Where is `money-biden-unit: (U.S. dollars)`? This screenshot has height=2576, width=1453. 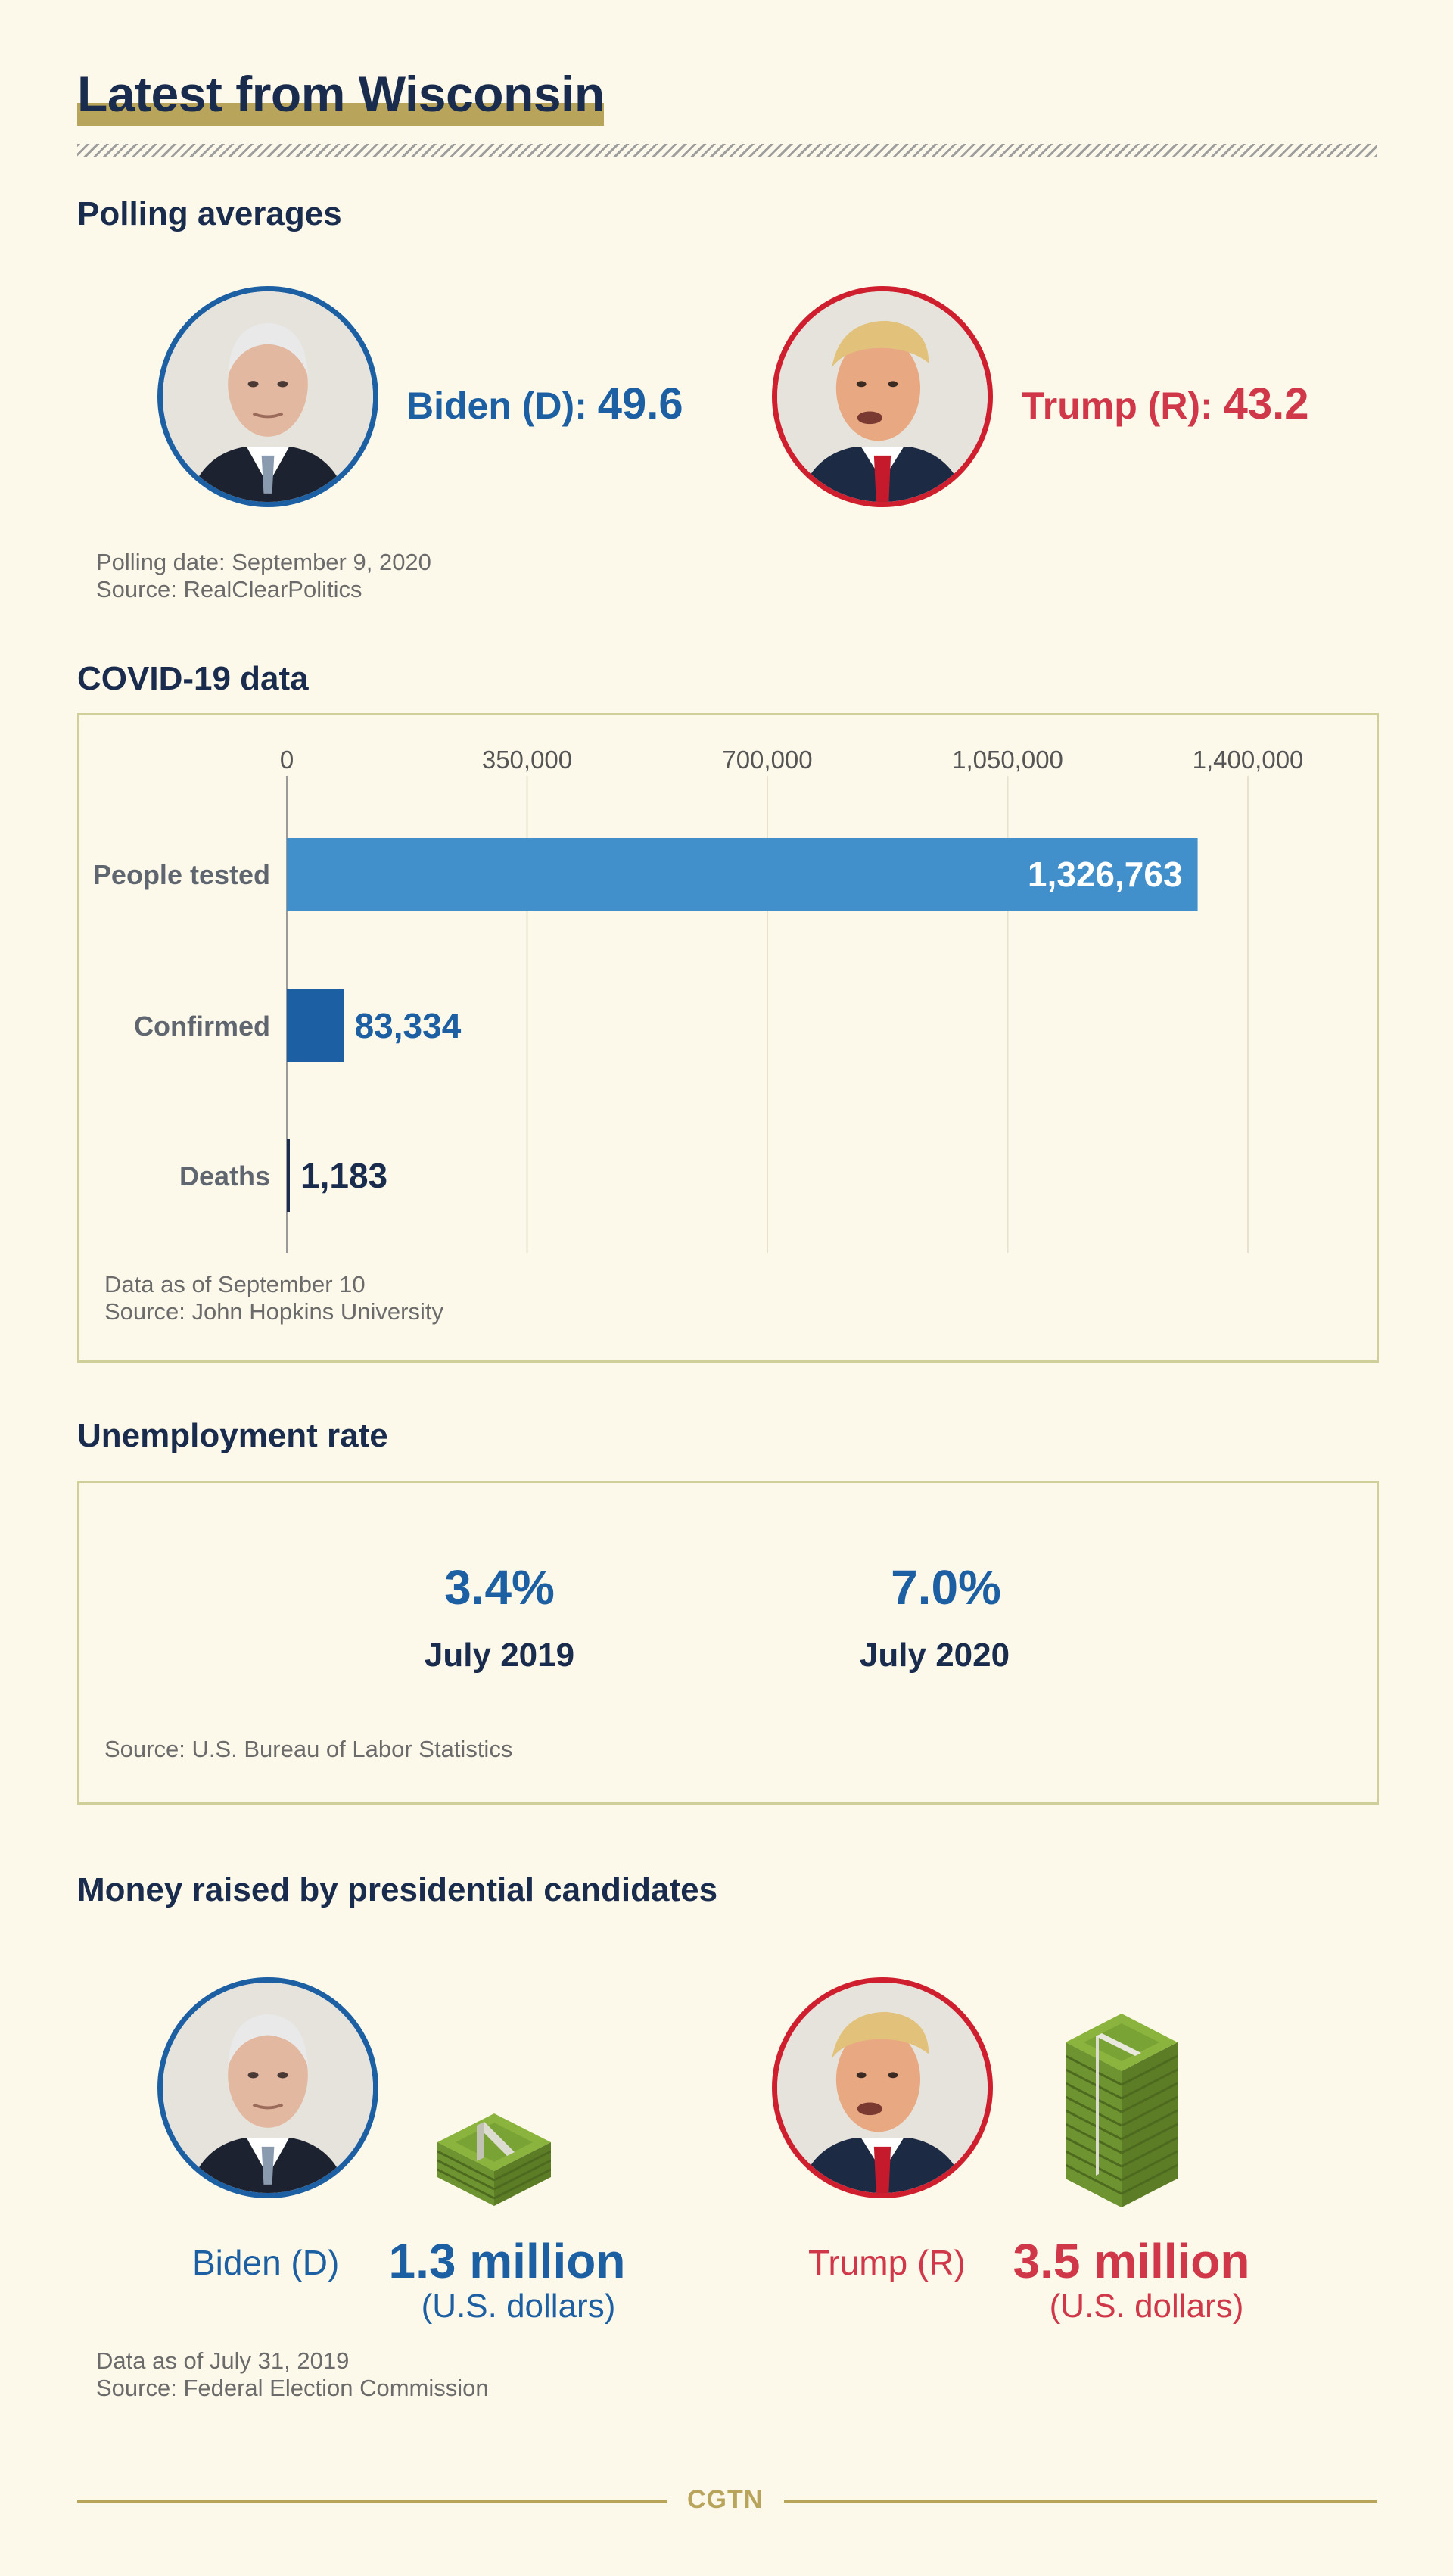 money-biden-unit: (U.S. dollars) is located at coordinates (518, 2306).